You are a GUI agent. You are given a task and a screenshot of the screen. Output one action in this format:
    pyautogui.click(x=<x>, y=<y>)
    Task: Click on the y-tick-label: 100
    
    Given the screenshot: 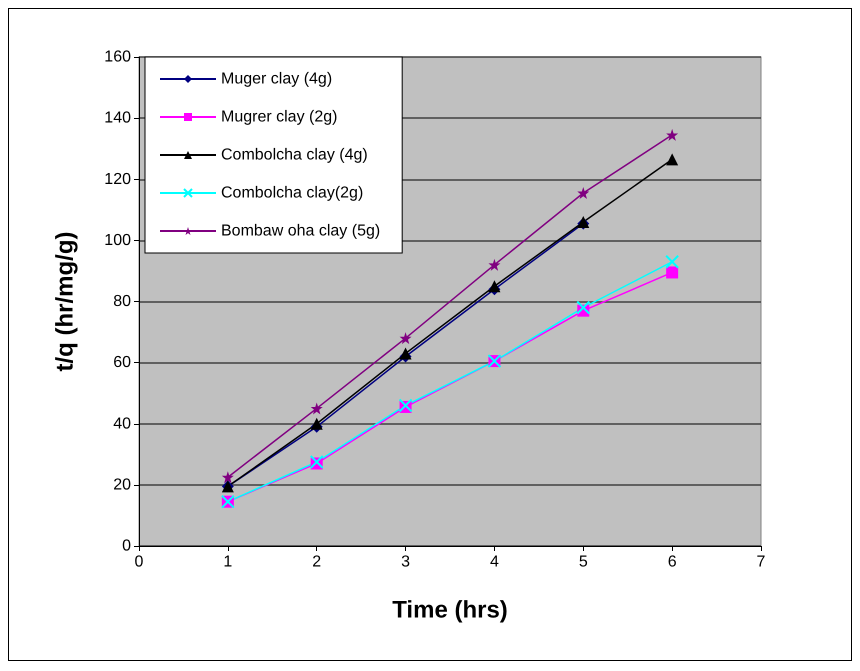 What is the action you would take?
    pyautogui.click(x=118, y=240)
    